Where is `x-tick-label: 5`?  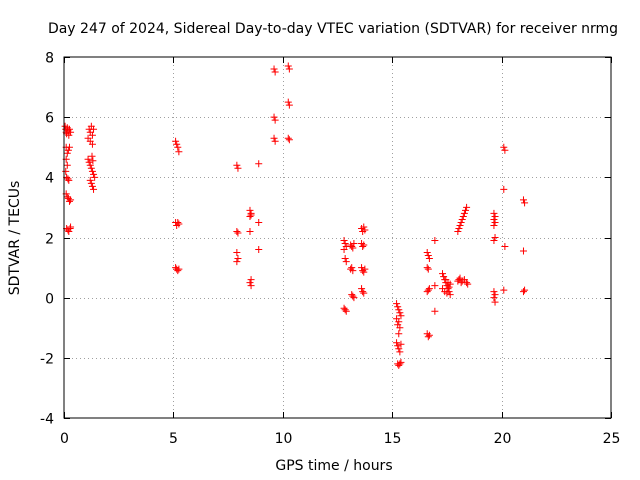 x-tick-label: 5 is located at coordinates (173, 439).